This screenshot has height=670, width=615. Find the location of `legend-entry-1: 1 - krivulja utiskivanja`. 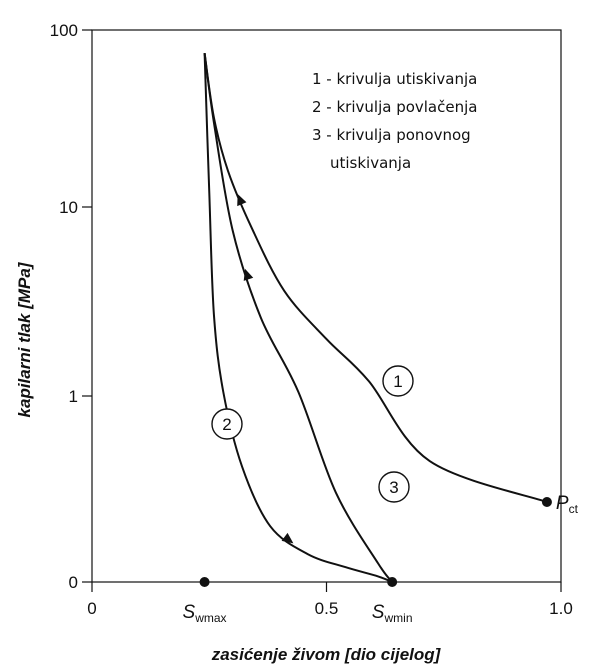

legend-entry-1: 1 - krivulja utiskivanja is located at coordinates (394, 79).